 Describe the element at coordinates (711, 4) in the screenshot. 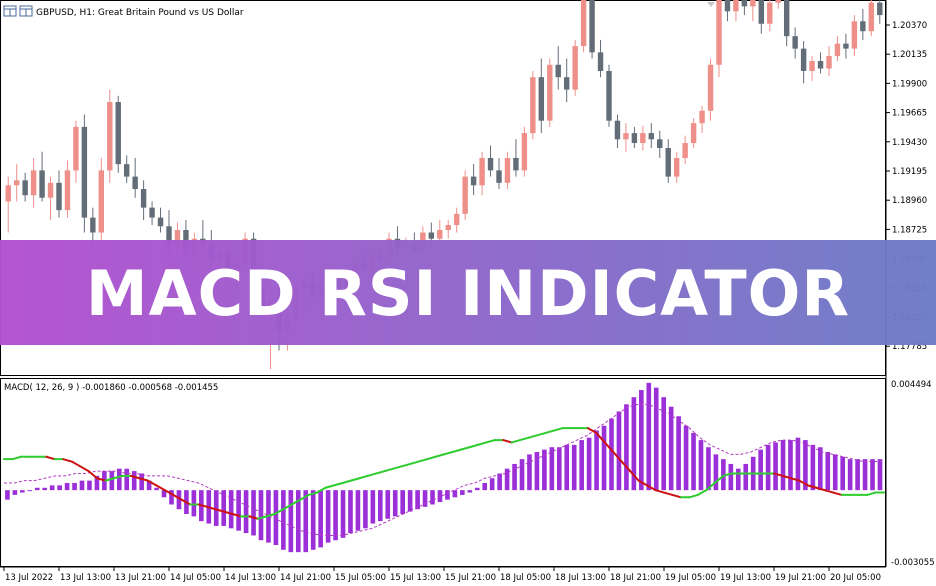

I see `chart-shift-marker-icon` at that location.